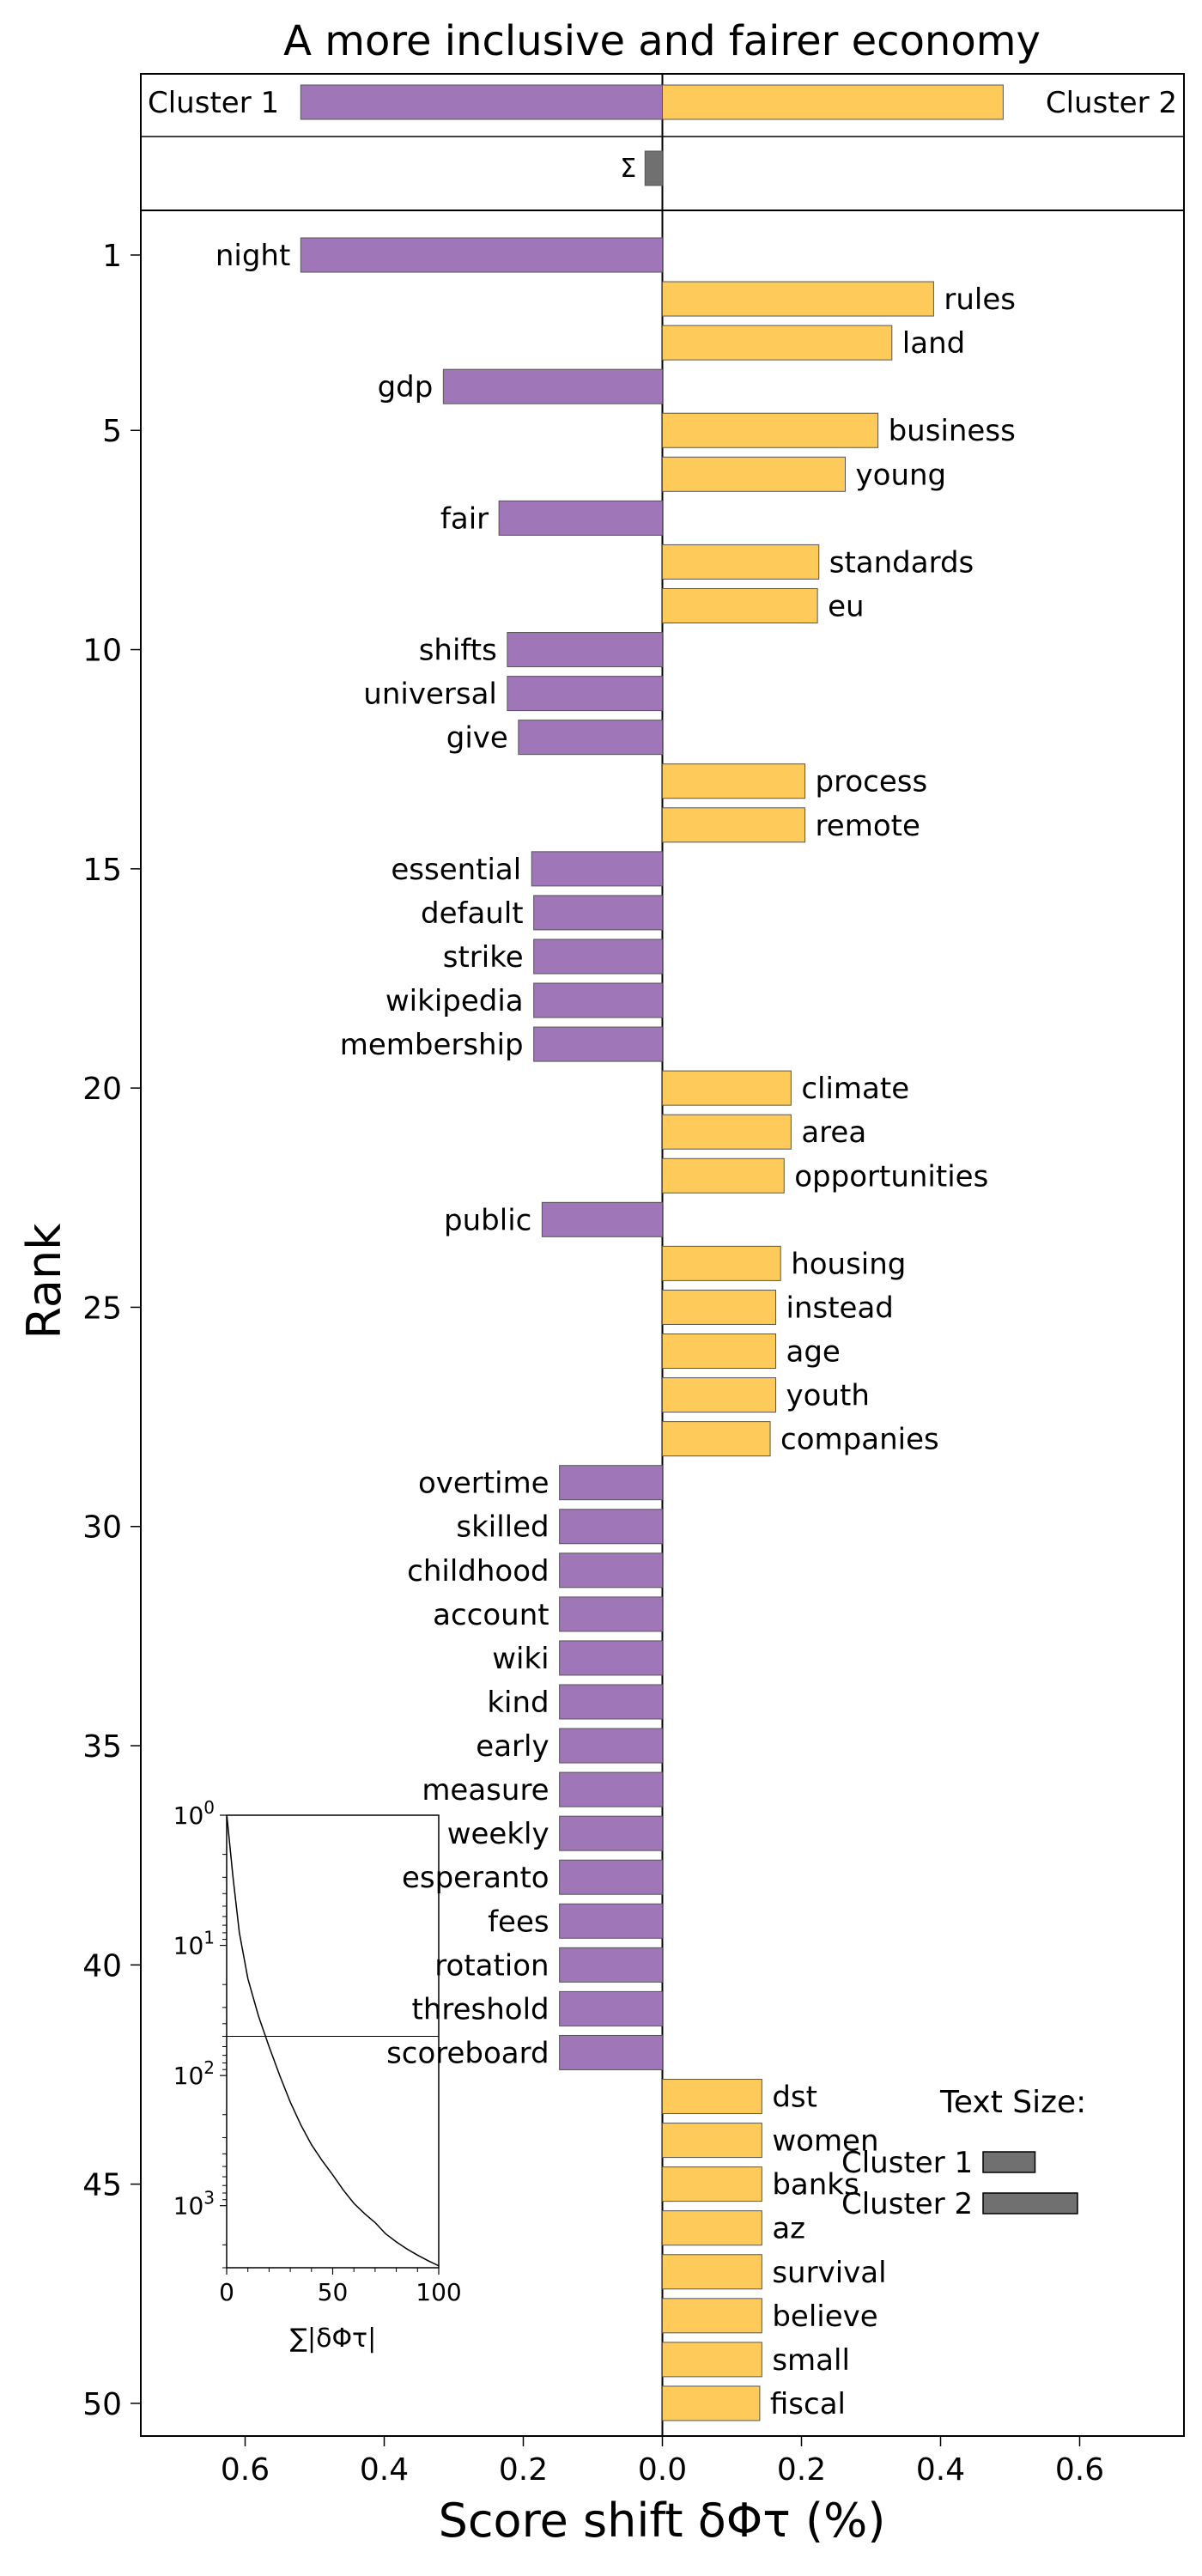 This screenshot has width=1202, height=2576. I want to click on legend-entry-swatch, so click(1009, 2162).